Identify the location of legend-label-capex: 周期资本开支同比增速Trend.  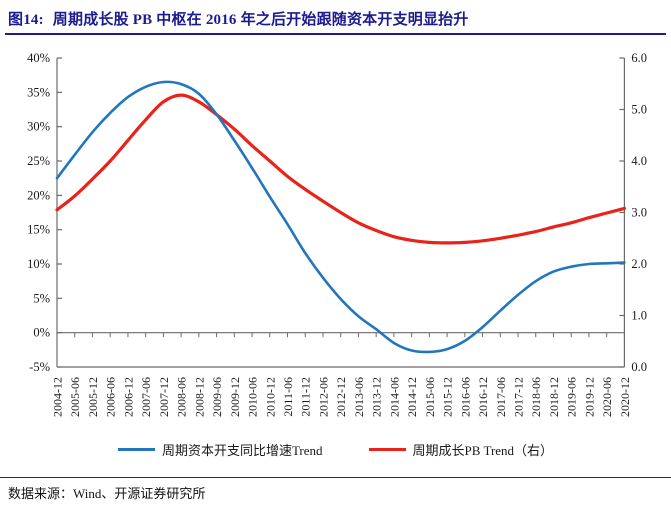
(242, 450).